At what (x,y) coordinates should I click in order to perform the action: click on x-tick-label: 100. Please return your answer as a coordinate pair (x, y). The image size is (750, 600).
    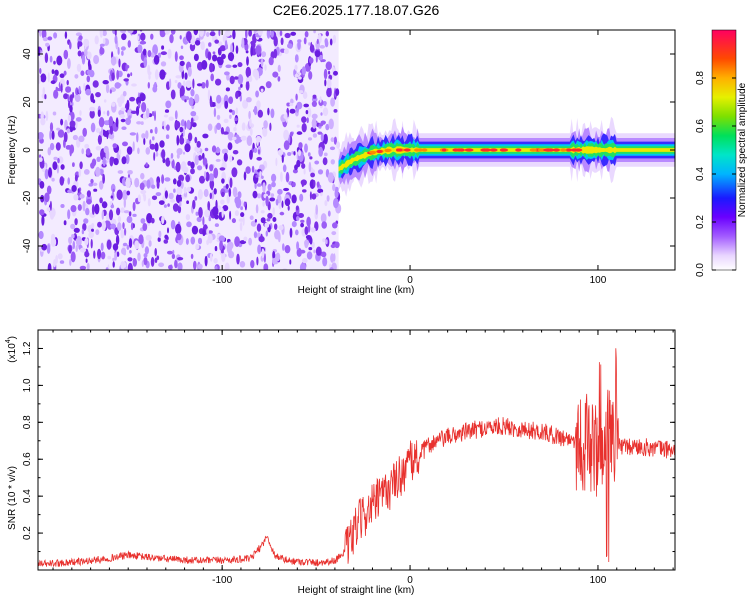
    Looking at the image, I should click on (598, 280).